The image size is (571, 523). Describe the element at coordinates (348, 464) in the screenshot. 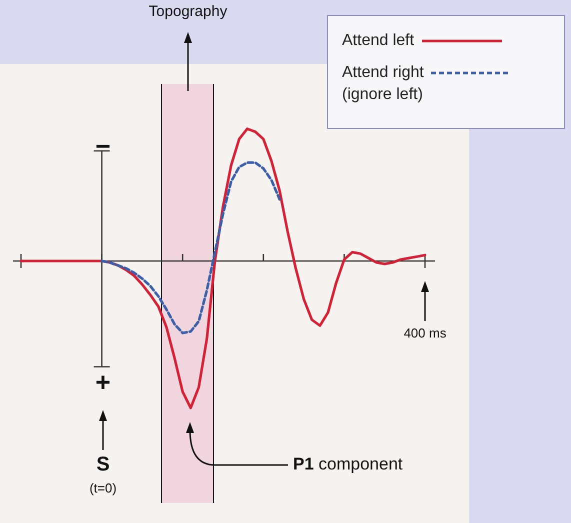

I see `text: P1 component` at that location.